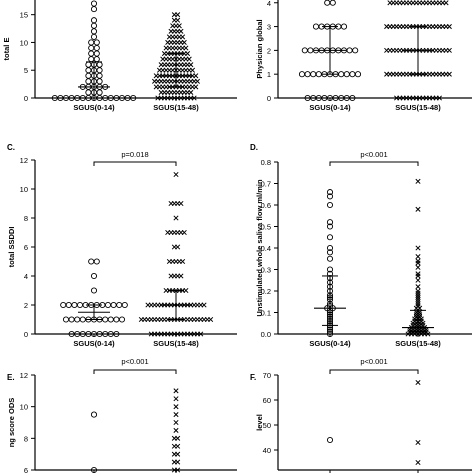 The image size is (474, 474). Describe the element at coordinates (26, 438) in the screenshot. I see `y-tick-label: 8` at that location.